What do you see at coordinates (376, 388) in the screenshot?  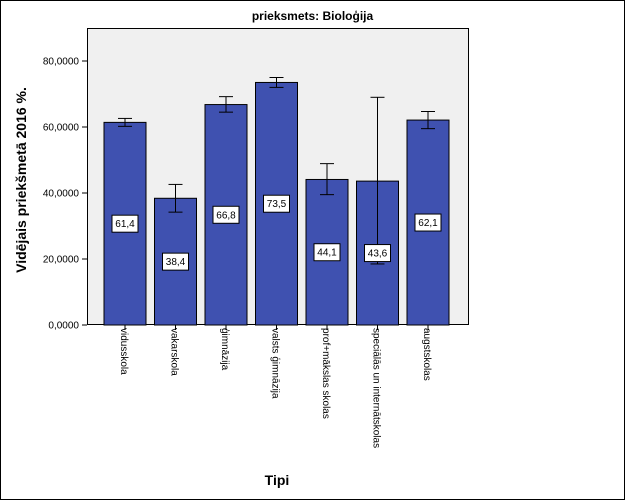 I see `x-tick-label: speciālās un internātskolas` at bounding box center [376, 388].